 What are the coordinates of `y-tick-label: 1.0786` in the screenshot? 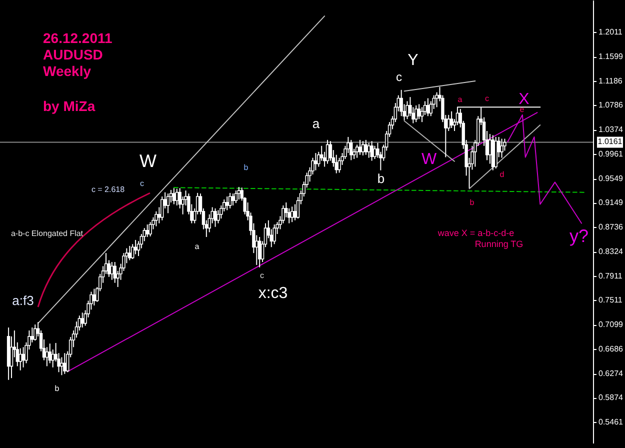 It's located at (611, 105).